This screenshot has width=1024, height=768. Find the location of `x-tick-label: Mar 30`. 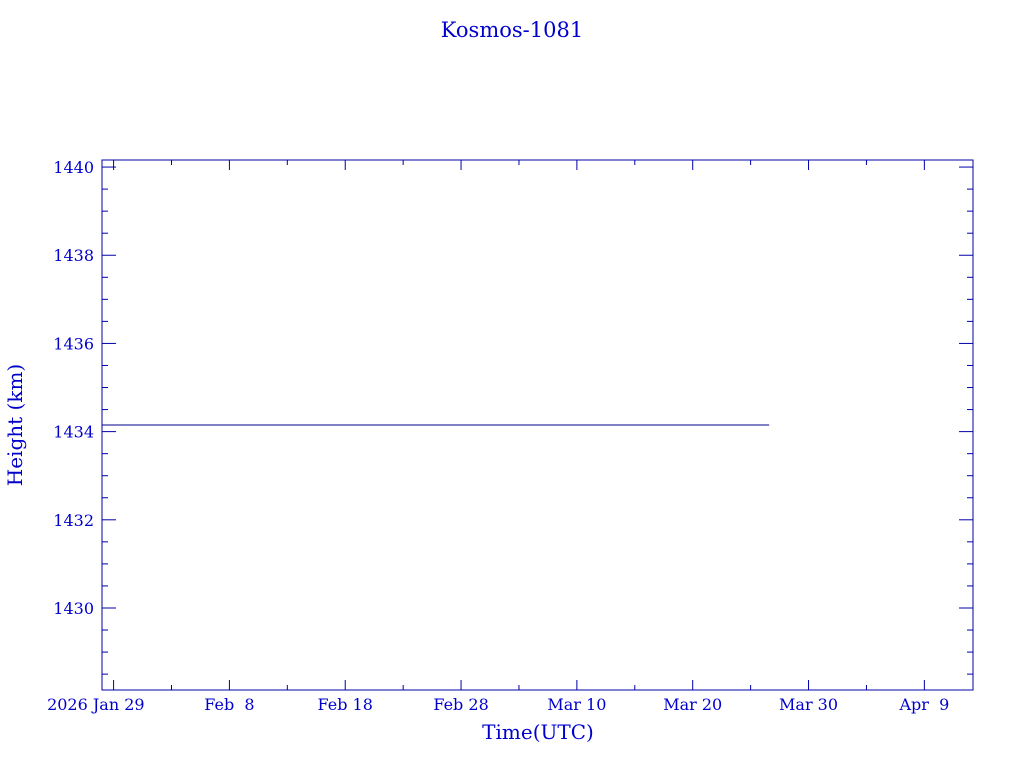

x-tick-label: Mar 30 is located at coordinates (808, 704).